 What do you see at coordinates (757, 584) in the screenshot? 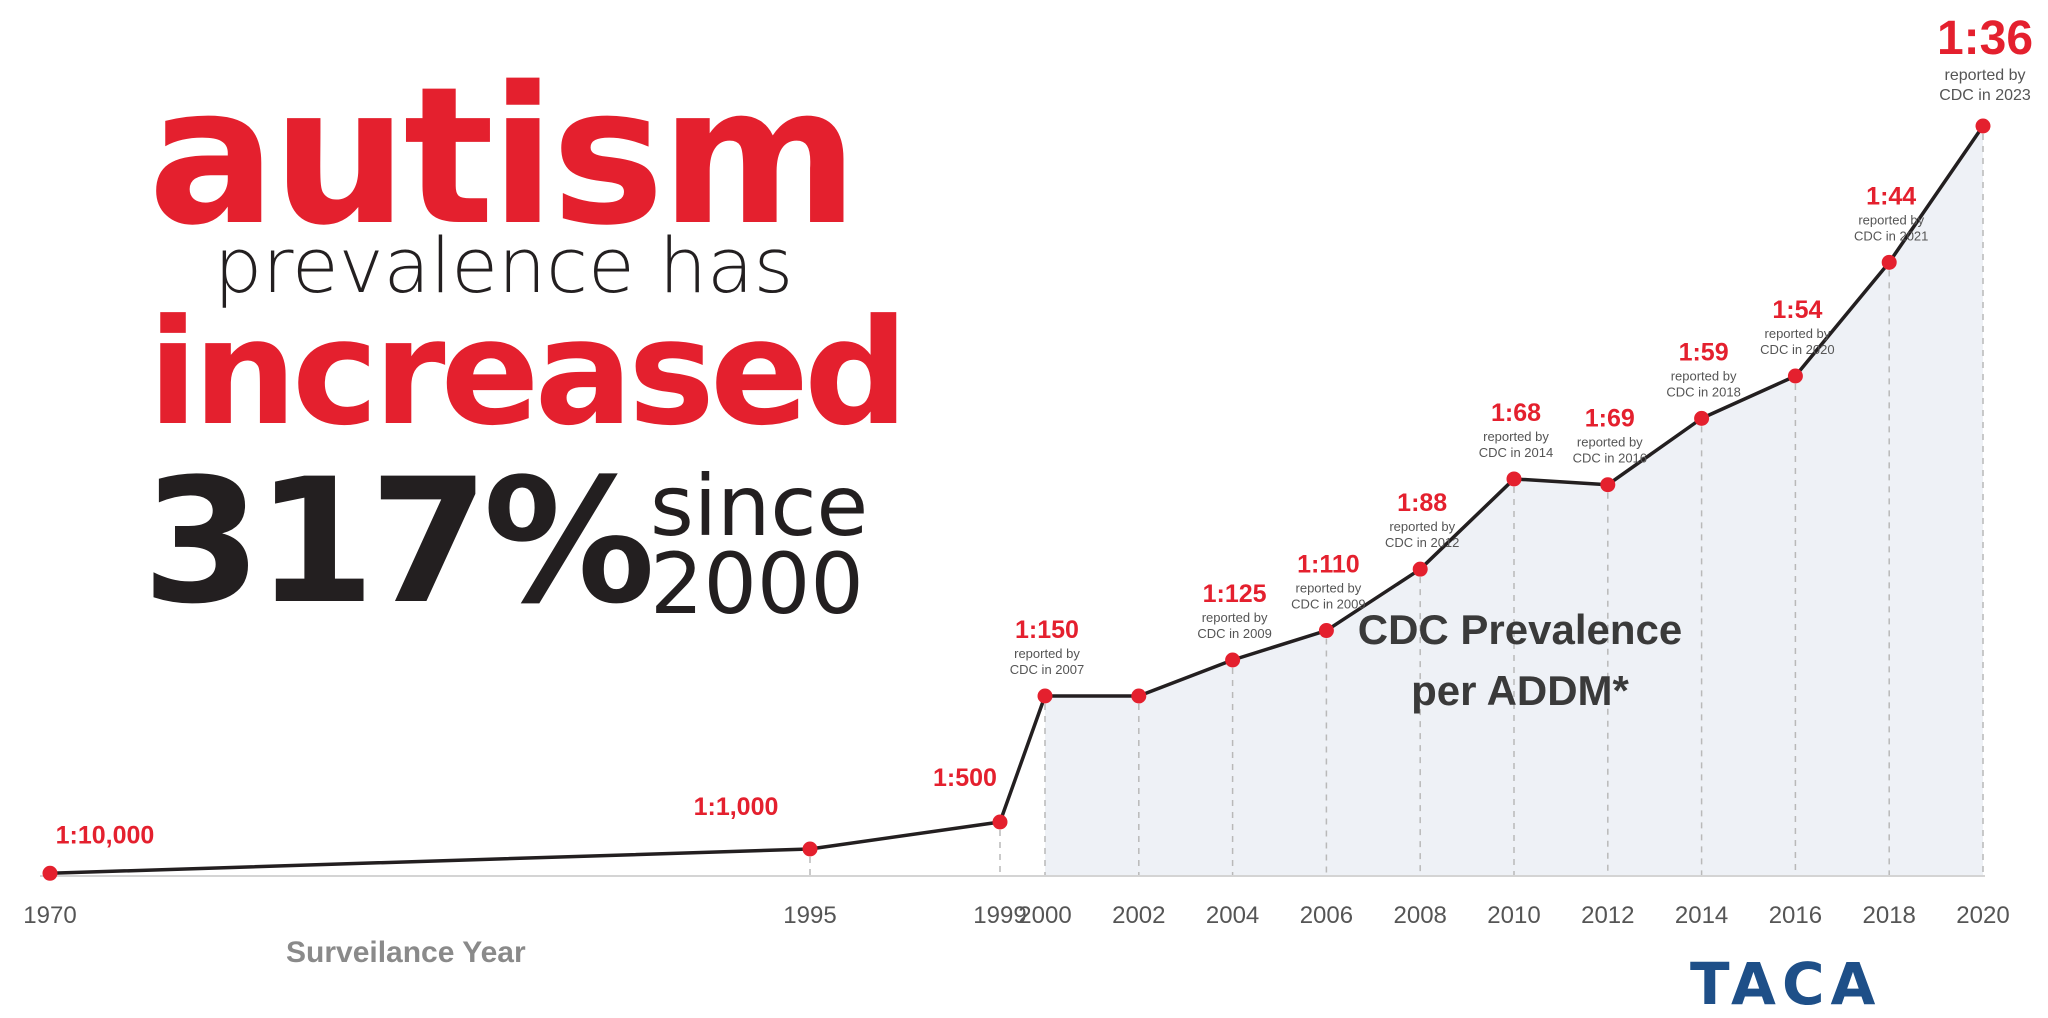
I see `headline-year: 2000` at bounding box center [757, 584].